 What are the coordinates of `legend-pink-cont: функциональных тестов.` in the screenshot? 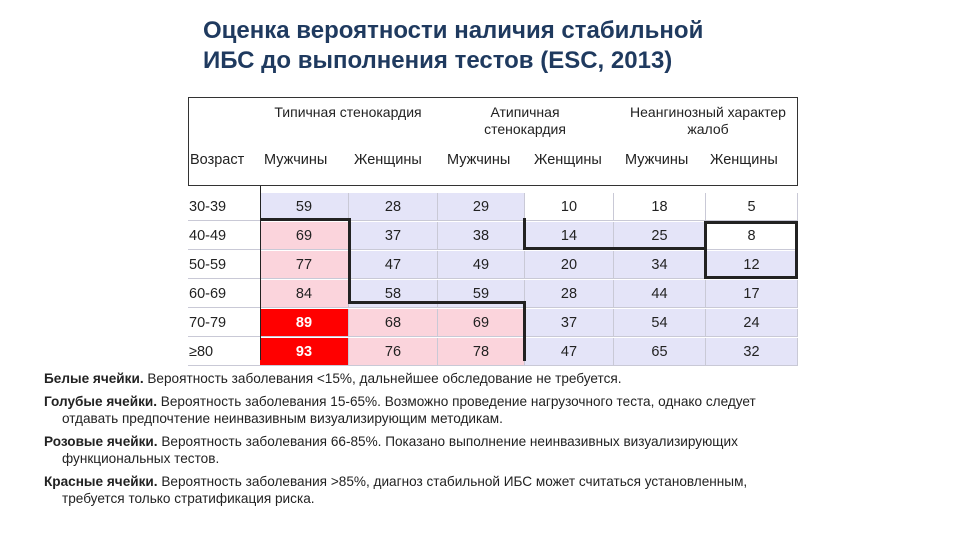 It's located at (141, 458).